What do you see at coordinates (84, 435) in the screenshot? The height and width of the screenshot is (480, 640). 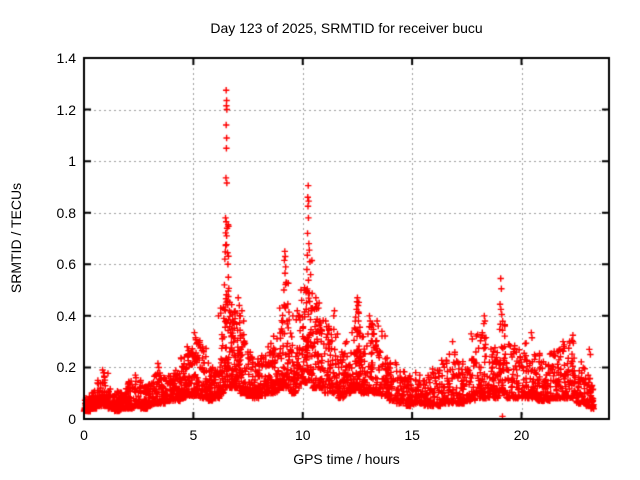 I see `x-tick-label: 0` at bounding box center [84, 435].